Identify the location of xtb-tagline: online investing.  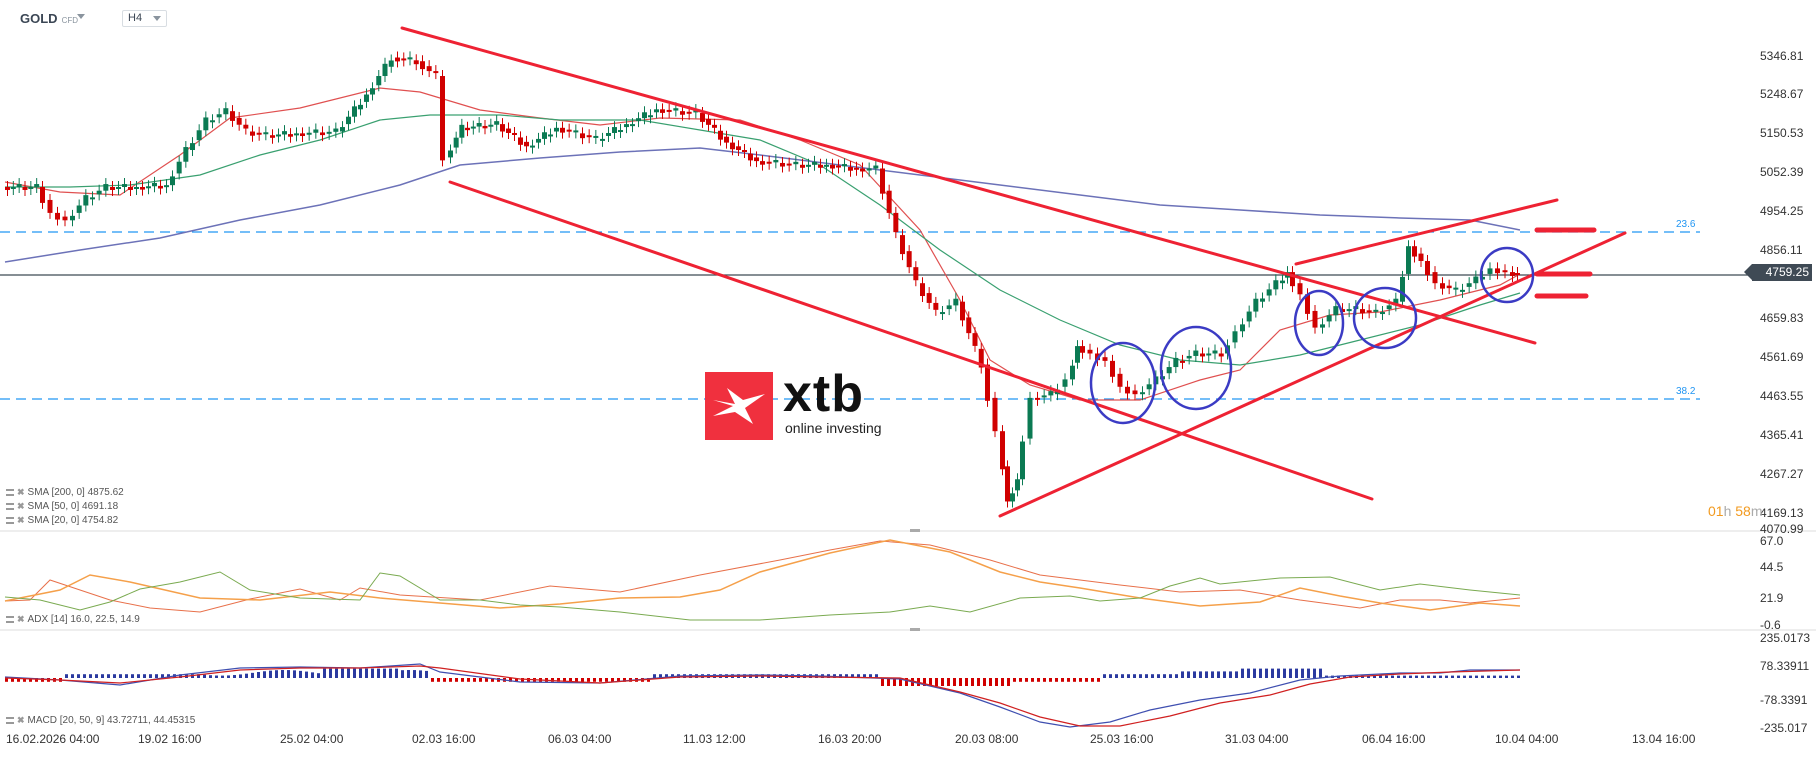
(833, 428).